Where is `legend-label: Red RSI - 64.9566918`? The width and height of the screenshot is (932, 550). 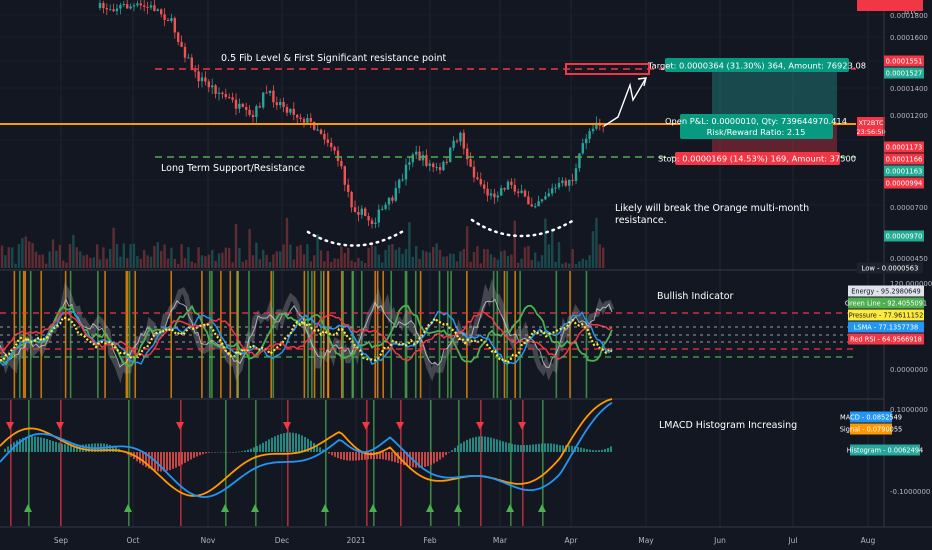
legend-label: Red RSI - 64.9566918 is located at coordinates (886, 340).